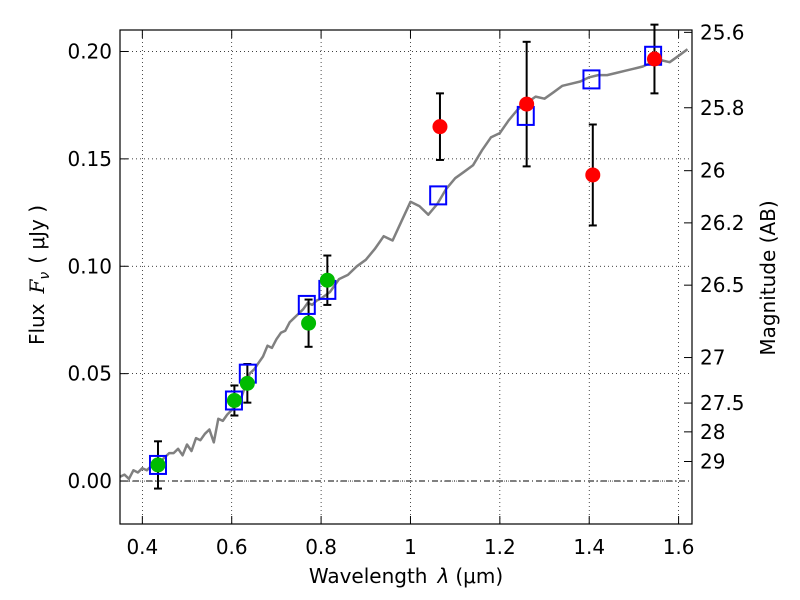 The image size is (800, 600). I want to click on y-axis-title: Flux Fν ( μJy ), so click(39, 275).